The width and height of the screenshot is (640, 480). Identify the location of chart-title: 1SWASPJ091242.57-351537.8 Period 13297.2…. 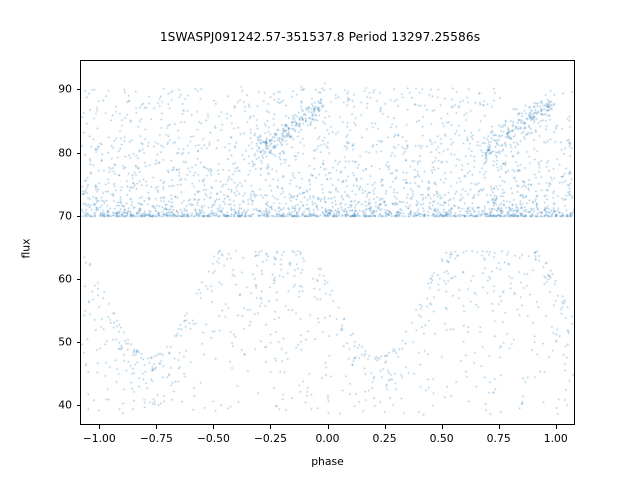
(320, 37).